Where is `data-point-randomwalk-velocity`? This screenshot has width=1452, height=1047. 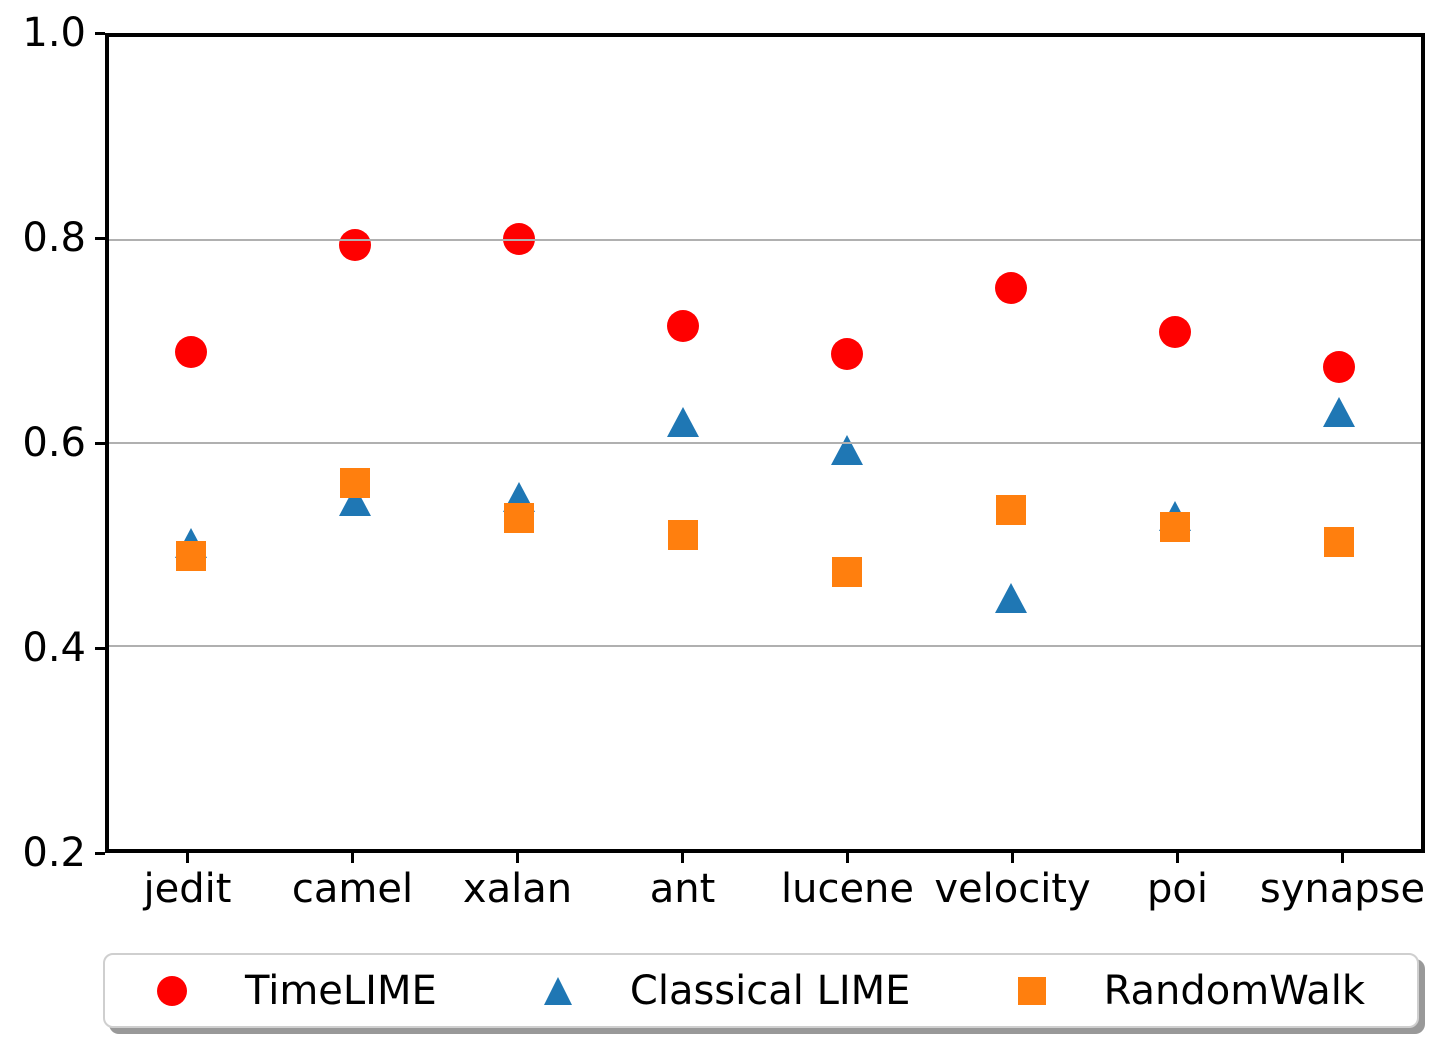
data-point-randomwalk-velocity is located at coordinates (1011, 509).